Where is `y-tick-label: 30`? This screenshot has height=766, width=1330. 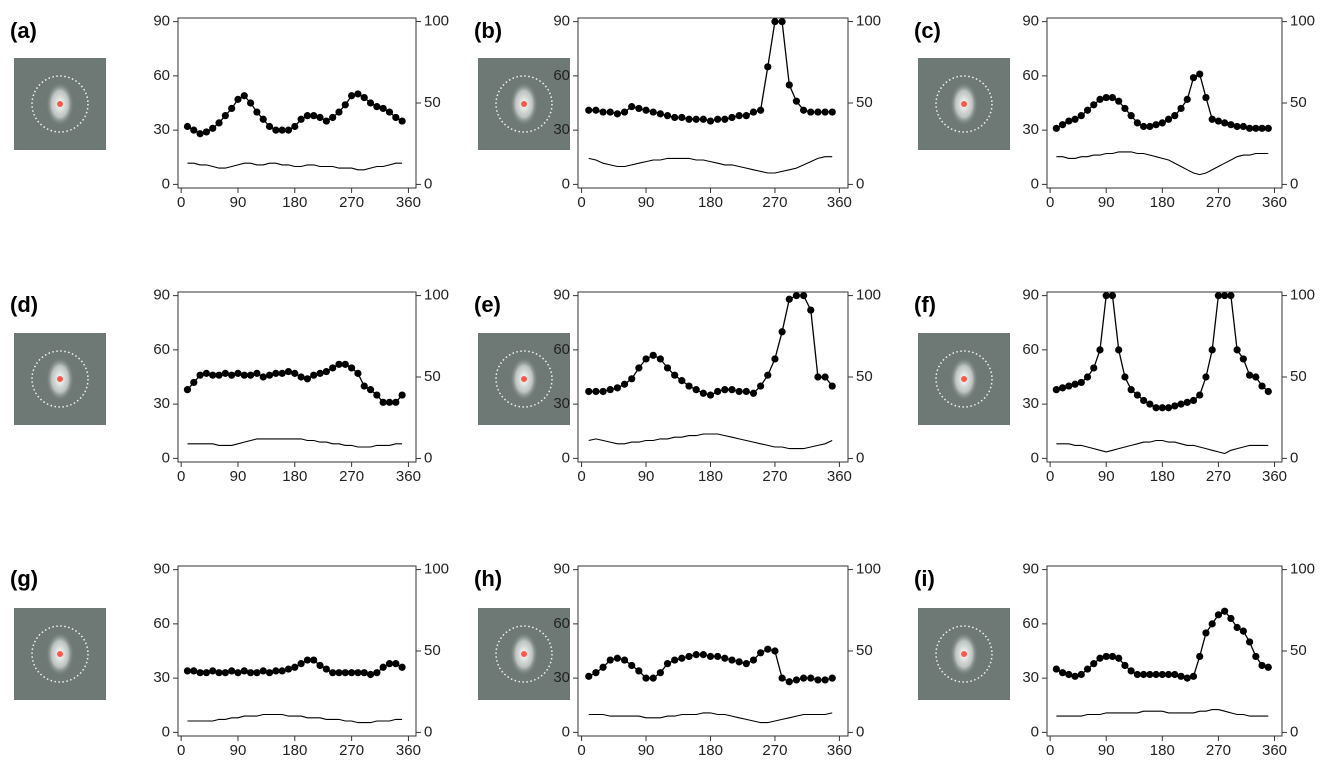 y-tick-label: 30 is located at coordinates (1030, 677).